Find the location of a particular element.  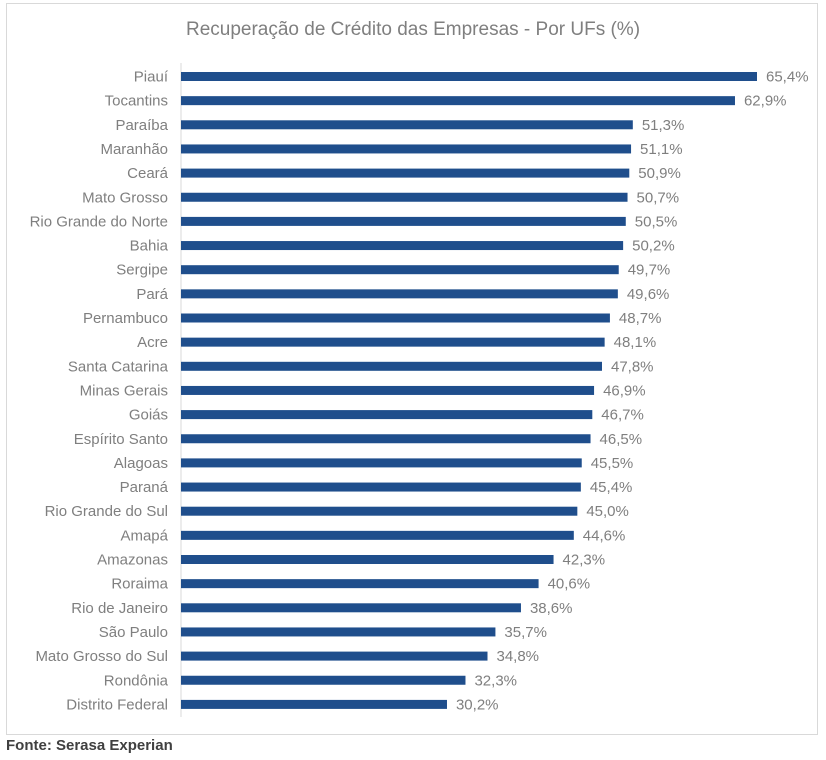

category-label: Ceará is located at coordinates (148, 173).